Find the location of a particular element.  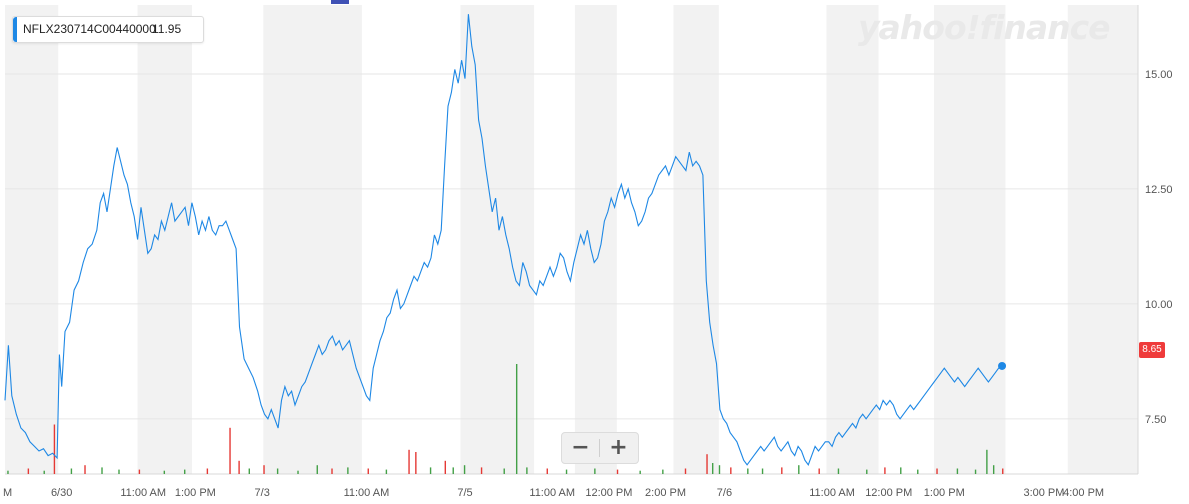

zoom-divider is located at coordinates (599, 448).